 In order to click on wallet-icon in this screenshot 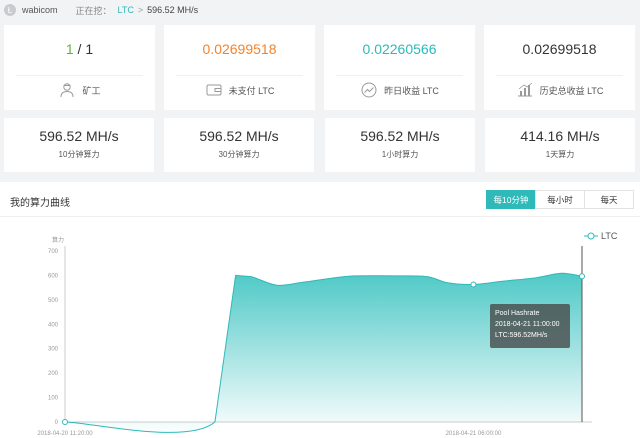, I will do `click(214, 90)`.